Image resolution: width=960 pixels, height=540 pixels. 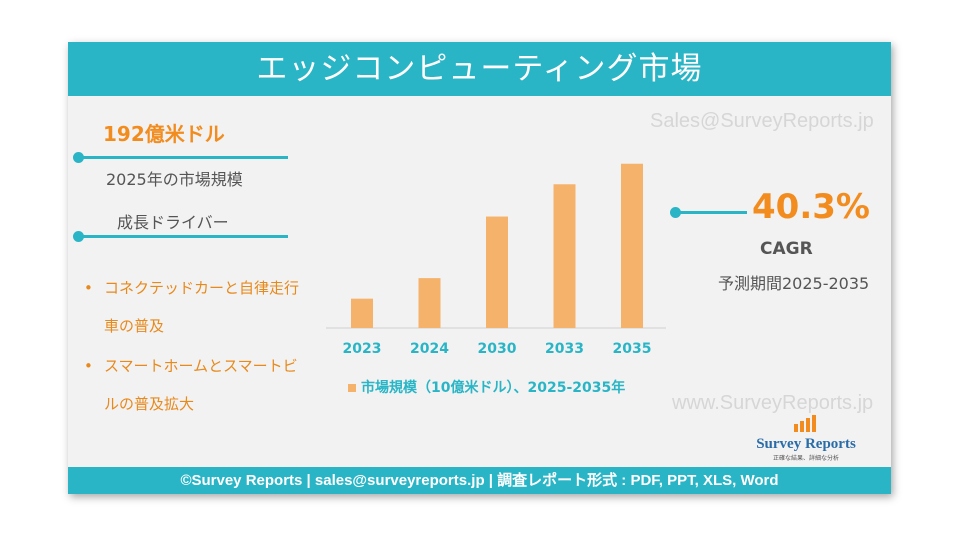 I want to click on bar-2030, so click(x=497, y=272).